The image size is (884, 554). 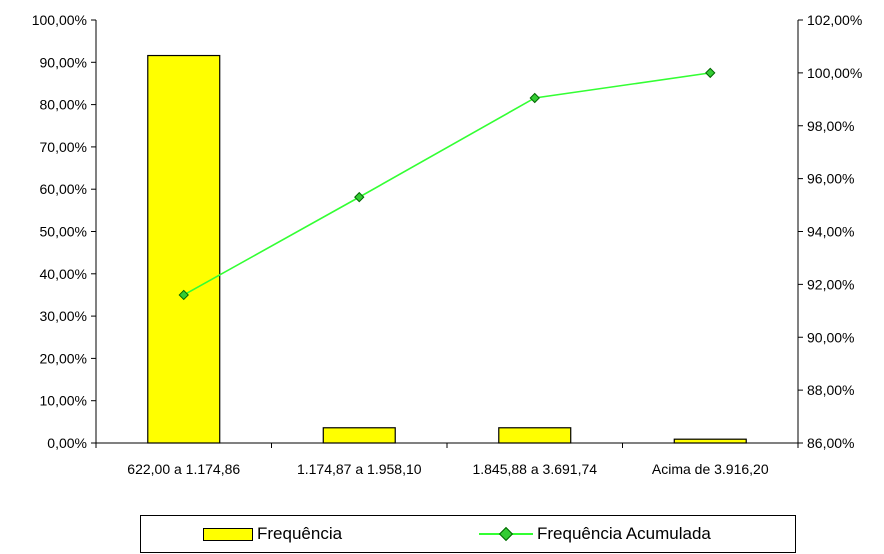 I want to click on left-axis-tick-label: 100,00%, so click(x=59, y=20).